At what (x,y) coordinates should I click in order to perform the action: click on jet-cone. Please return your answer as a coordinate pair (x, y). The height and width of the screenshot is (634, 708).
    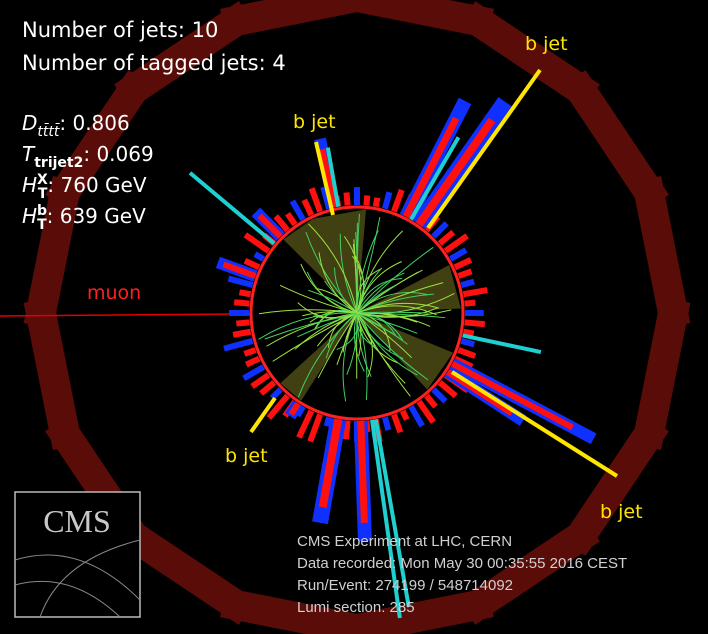
    Looking at the image, I should click on (409, 288).